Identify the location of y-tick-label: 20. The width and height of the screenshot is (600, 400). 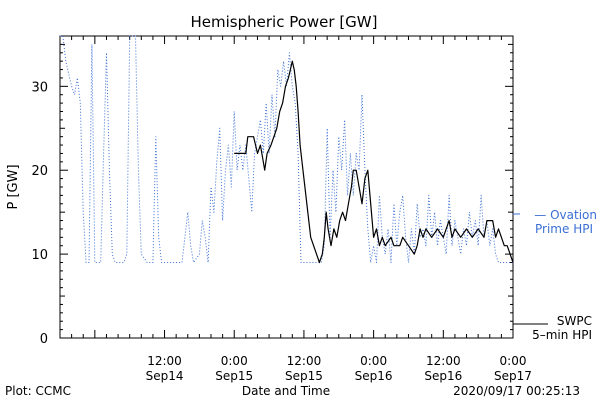
(39, 171).